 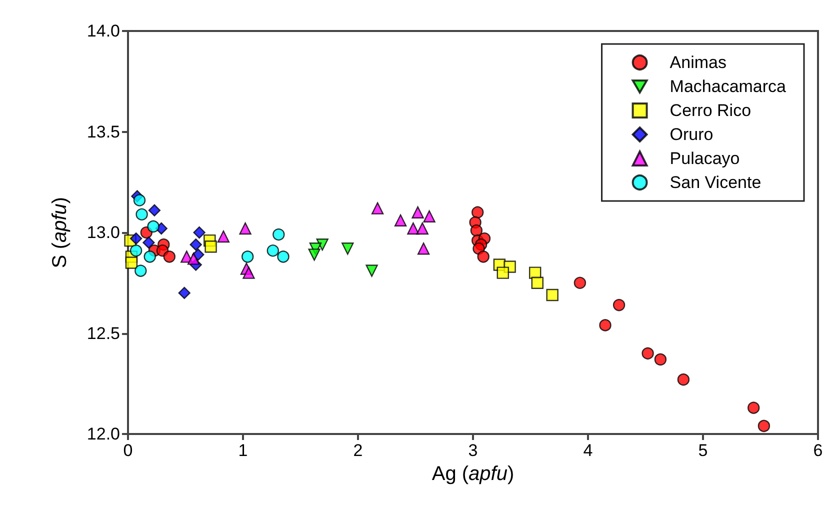 I want to click on legend-label: Pulacayo, so click(x=705, y=158).